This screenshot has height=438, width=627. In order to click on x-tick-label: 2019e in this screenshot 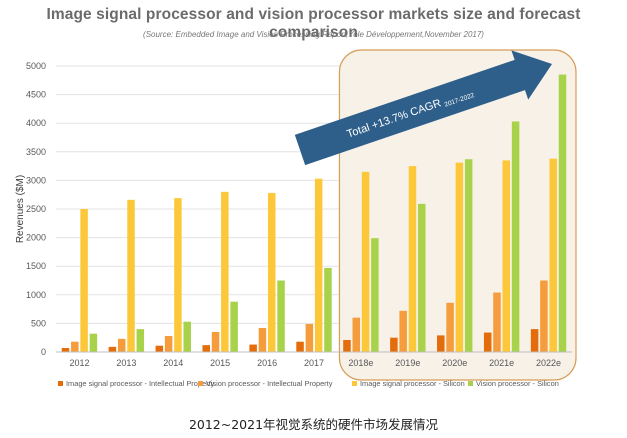, I will do `click(407, 363)`.